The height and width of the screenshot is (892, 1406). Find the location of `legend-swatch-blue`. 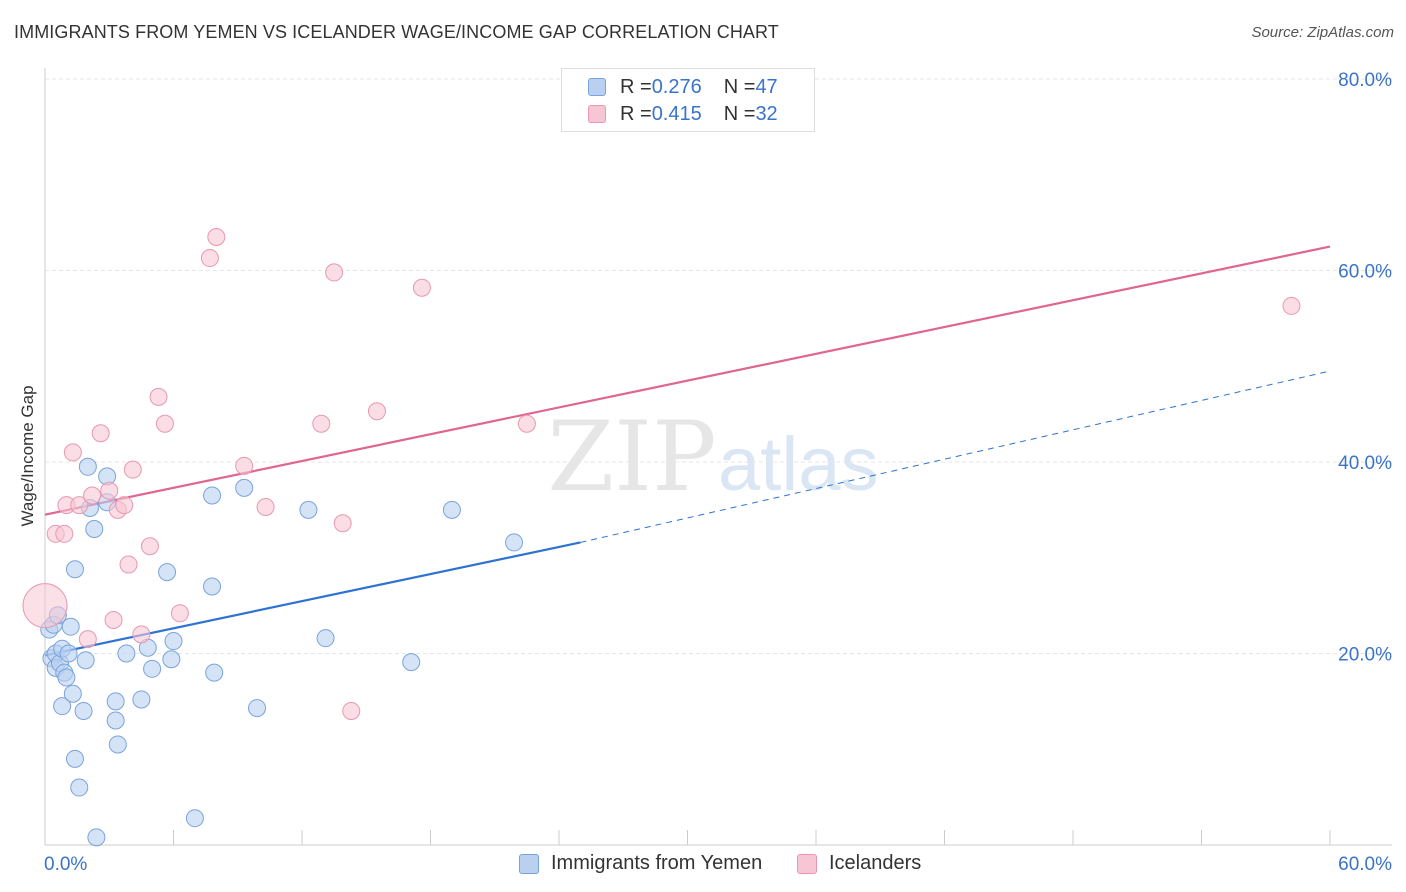

legend-swatch-blue is located at coordinates (597, 87).